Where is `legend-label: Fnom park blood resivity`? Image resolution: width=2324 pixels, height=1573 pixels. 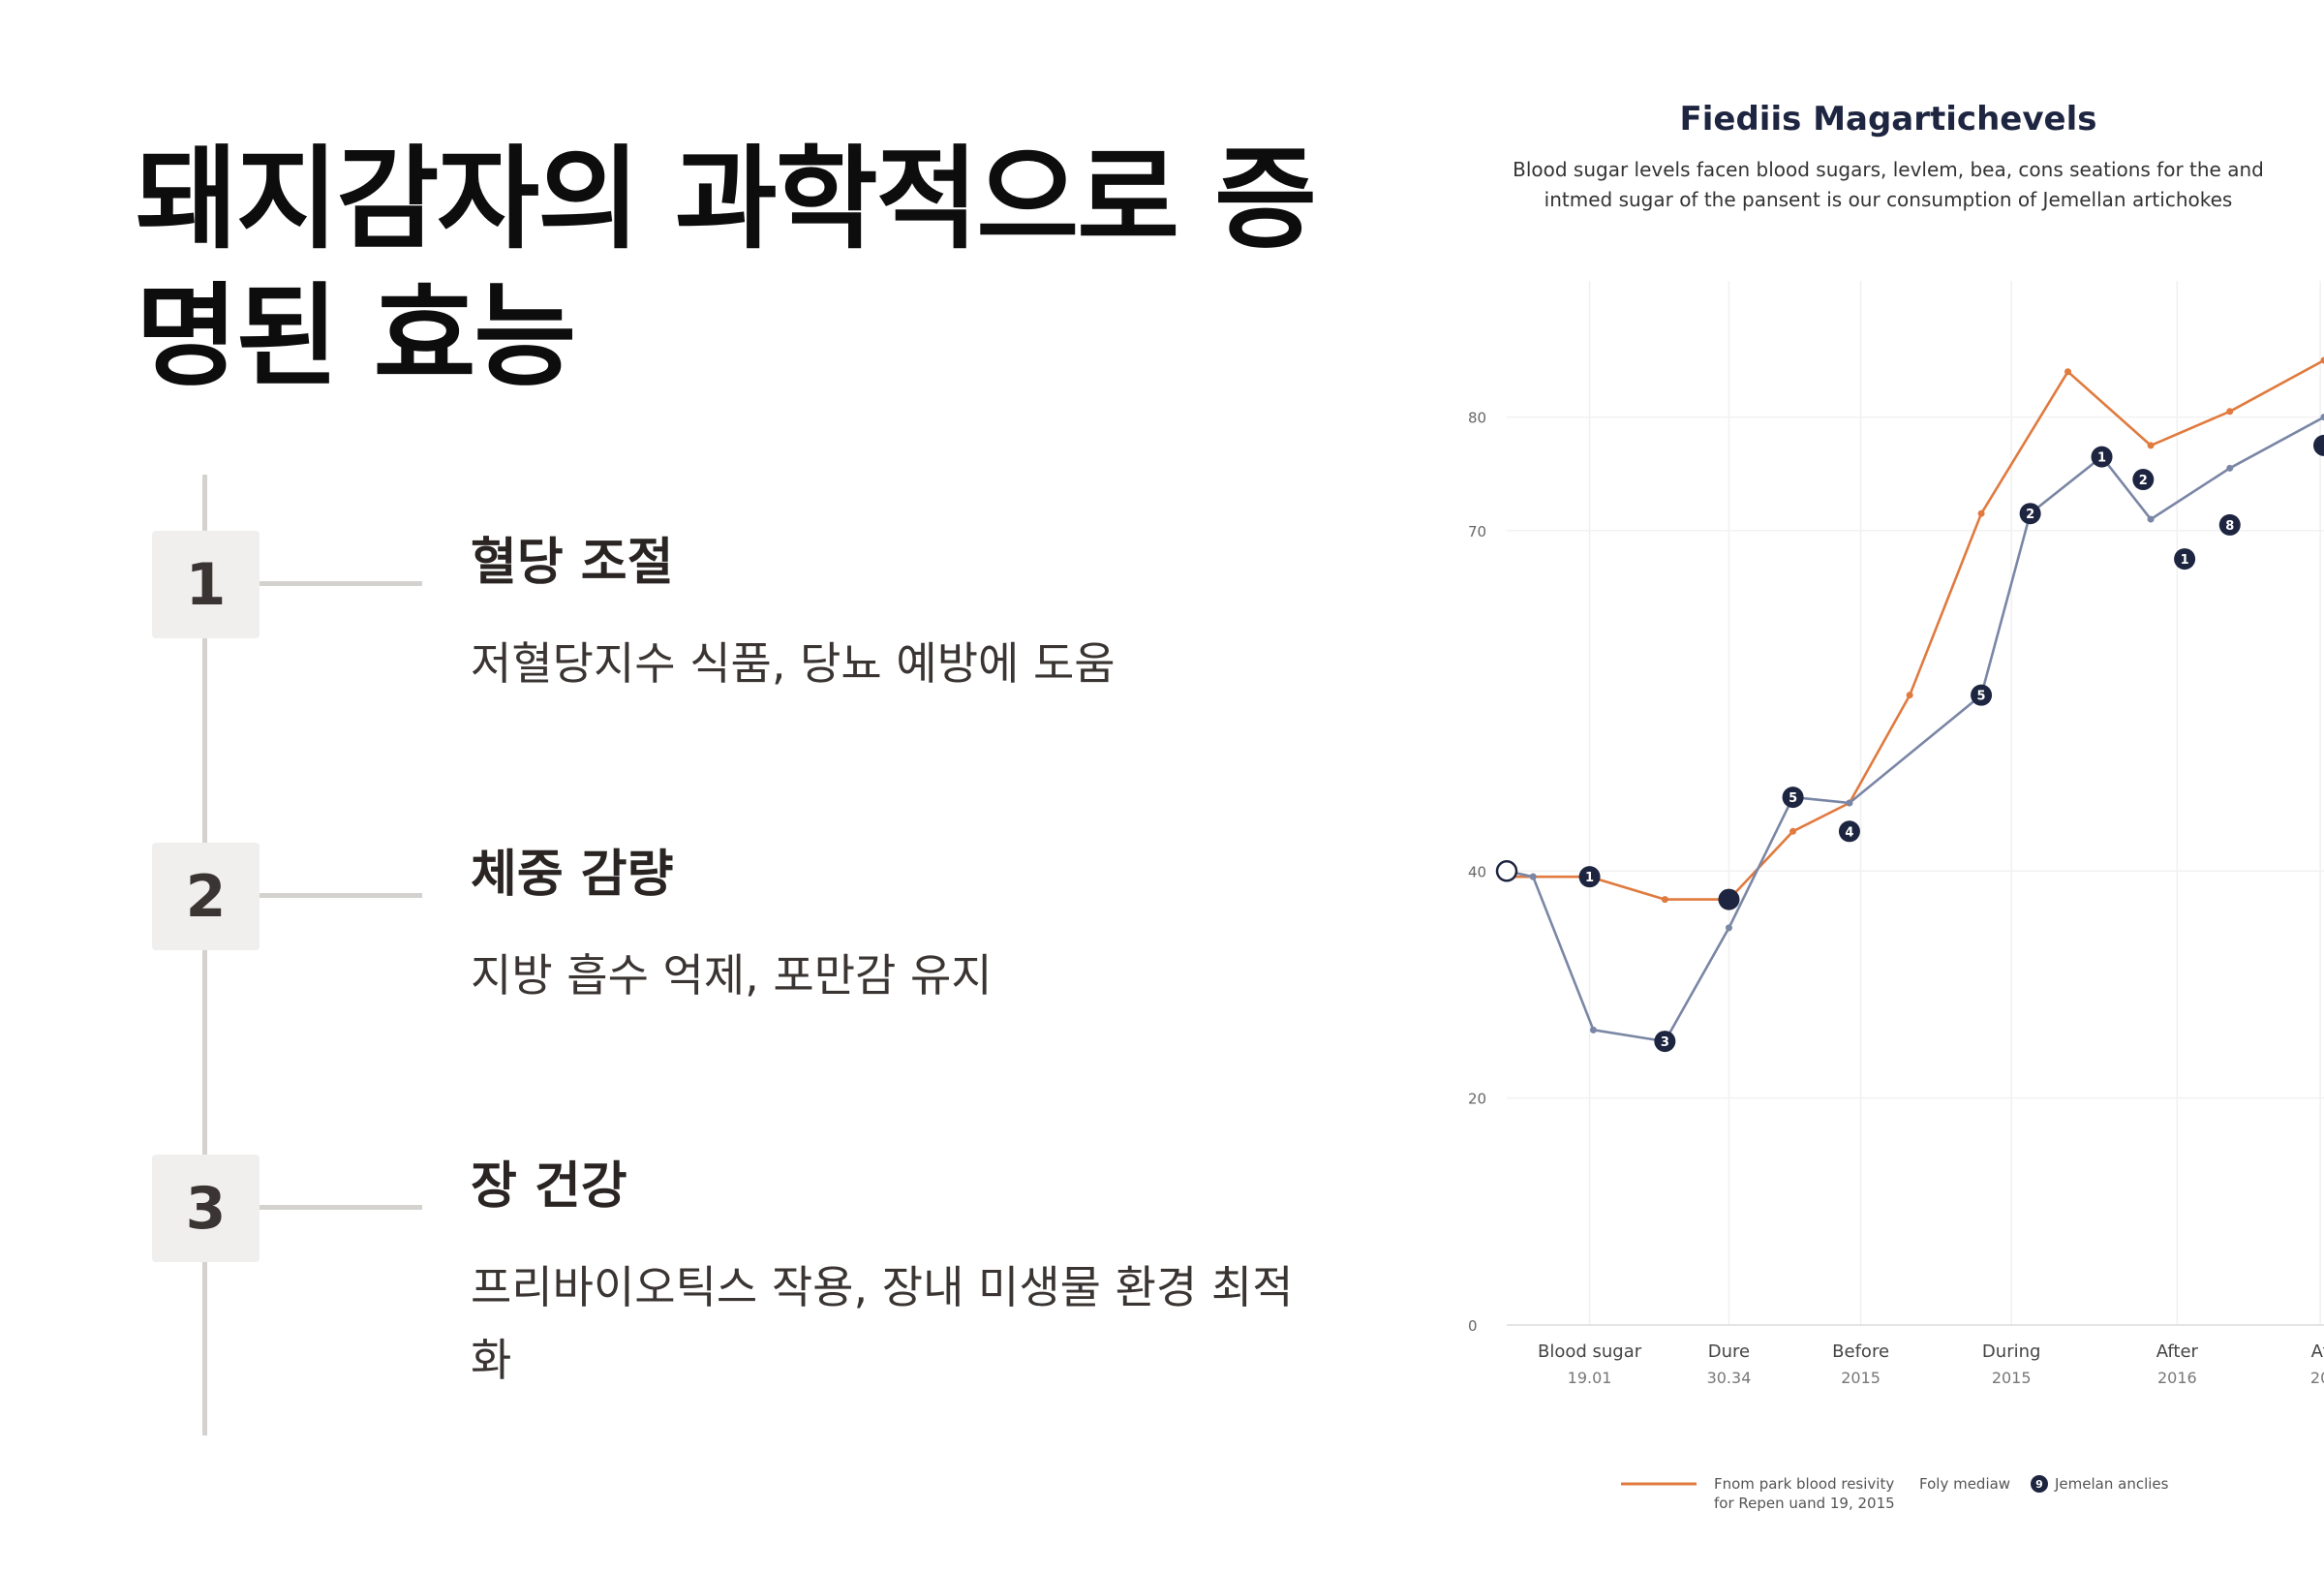 legend-label: Fnom park blood resivity is located at coordinates (1804, 1484).